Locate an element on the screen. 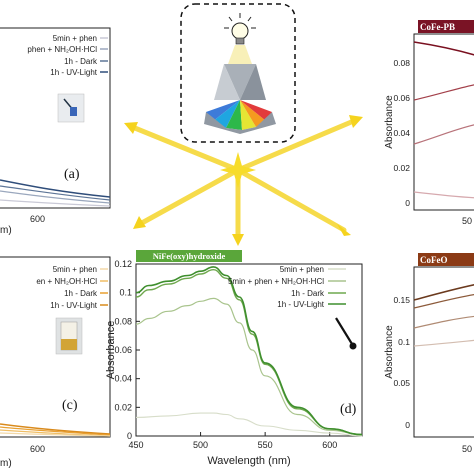 This screenshot has width=474, height=474. panel-b-curves is located at coordinates (443, 120).